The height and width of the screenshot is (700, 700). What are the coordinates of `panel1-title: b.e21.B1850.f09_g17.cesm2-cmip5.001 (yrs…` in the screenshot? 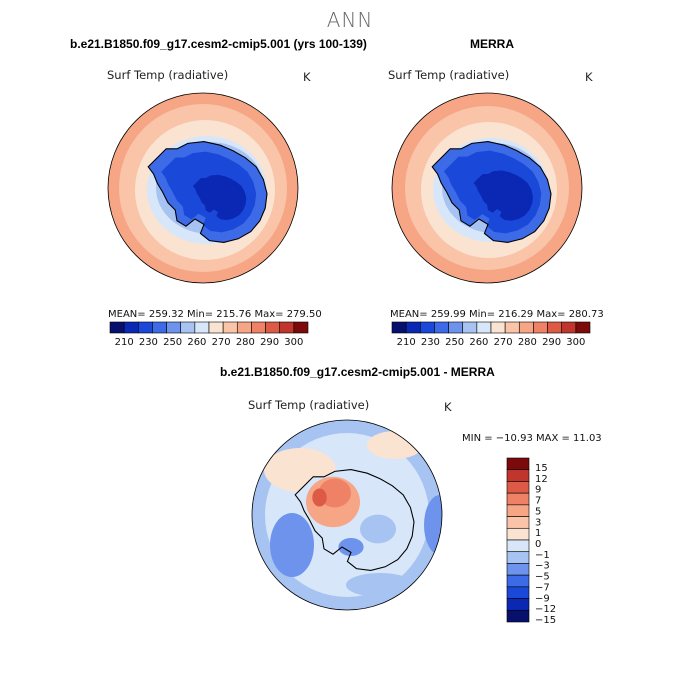 It's located at (218, 44).